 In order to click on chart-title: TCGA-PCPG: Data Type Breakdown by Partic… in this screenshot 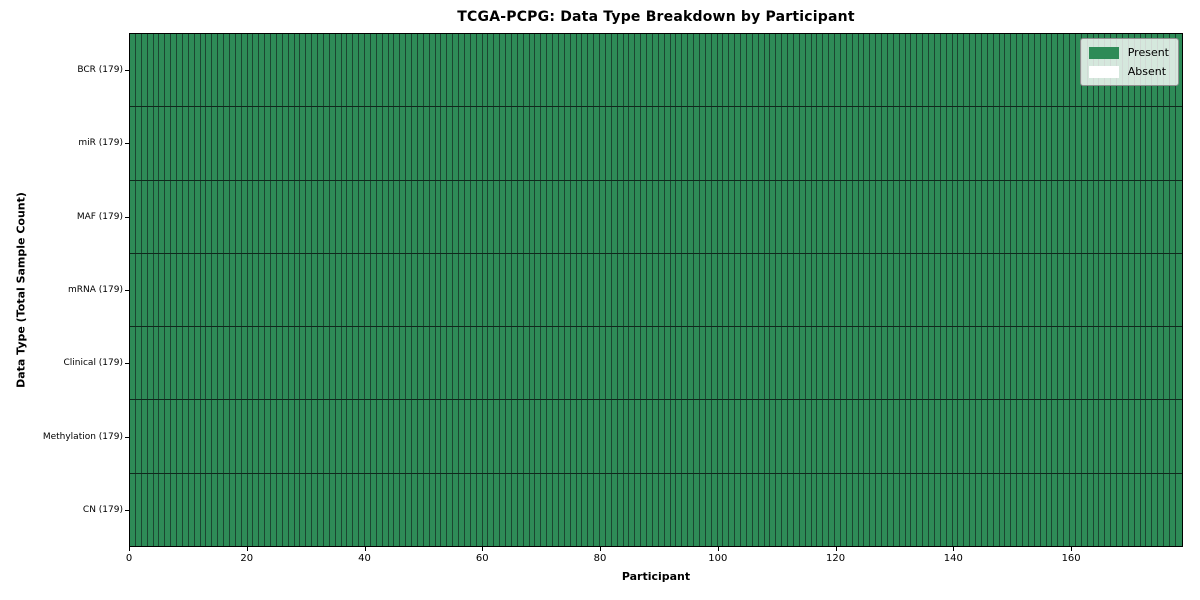, I will do `click(656, 17)`.